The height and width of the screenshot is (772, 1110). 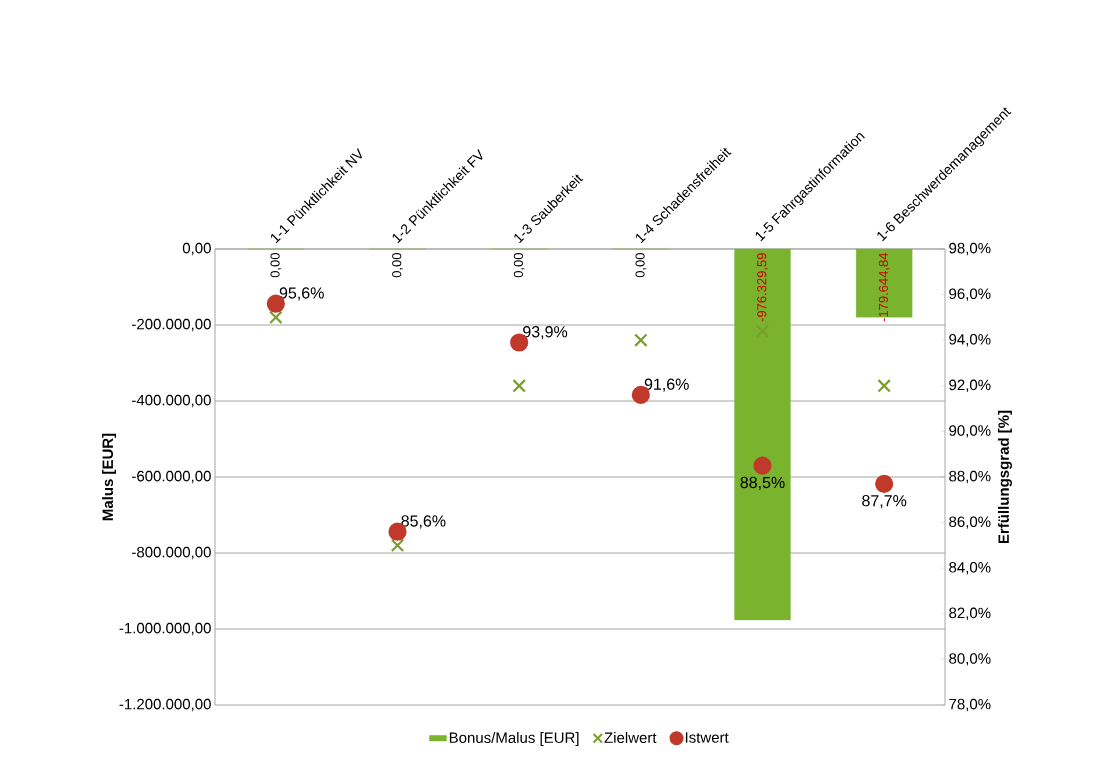 I want to click on y2-tick-label: 92,0%, so click(x=970, y=385).